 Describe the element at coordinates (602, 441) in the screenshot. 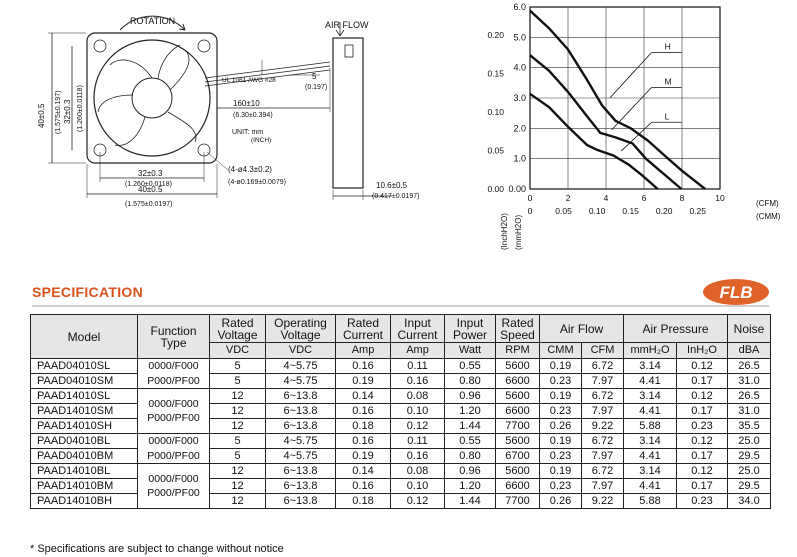

I see `cfm-cell: 6.72` at that location.